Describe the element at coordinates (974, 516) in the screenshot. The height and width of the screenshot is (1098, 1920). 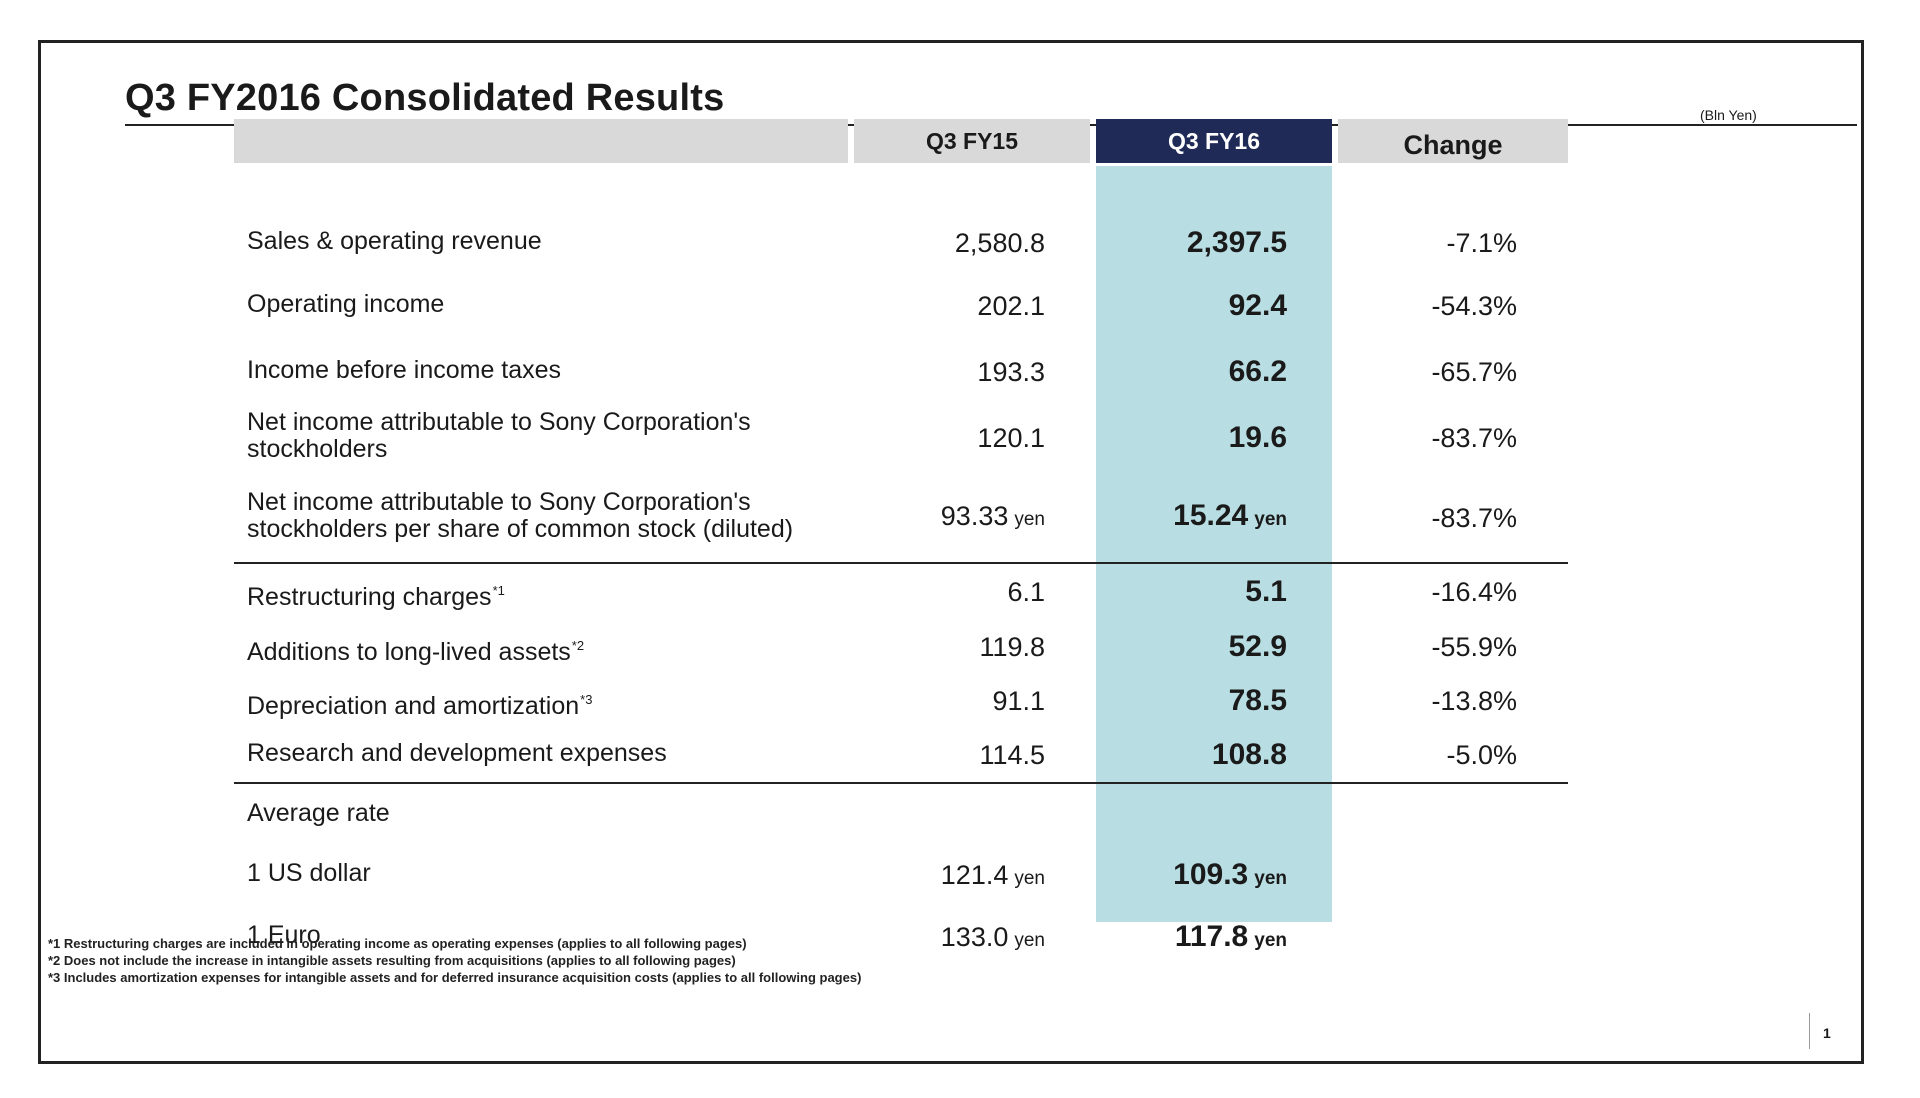
I see `fy15-number: 93.33` at that location.